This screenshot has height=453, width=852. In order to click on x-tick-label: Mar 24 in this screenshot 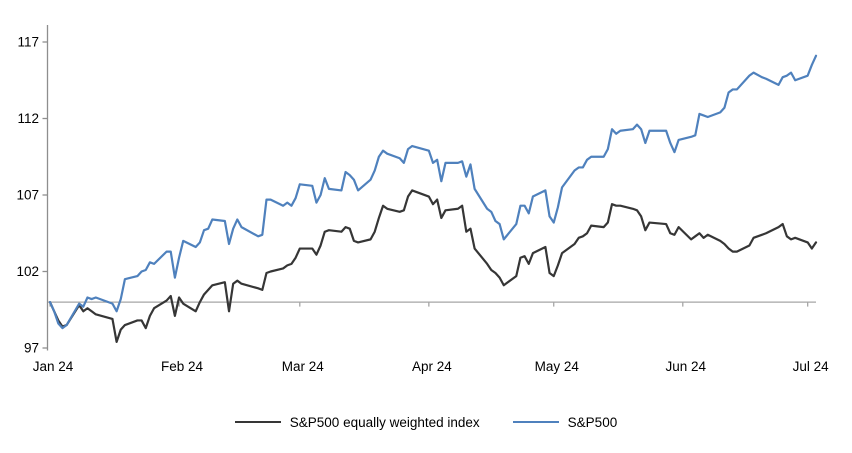, I will do `click(303, 366)`.